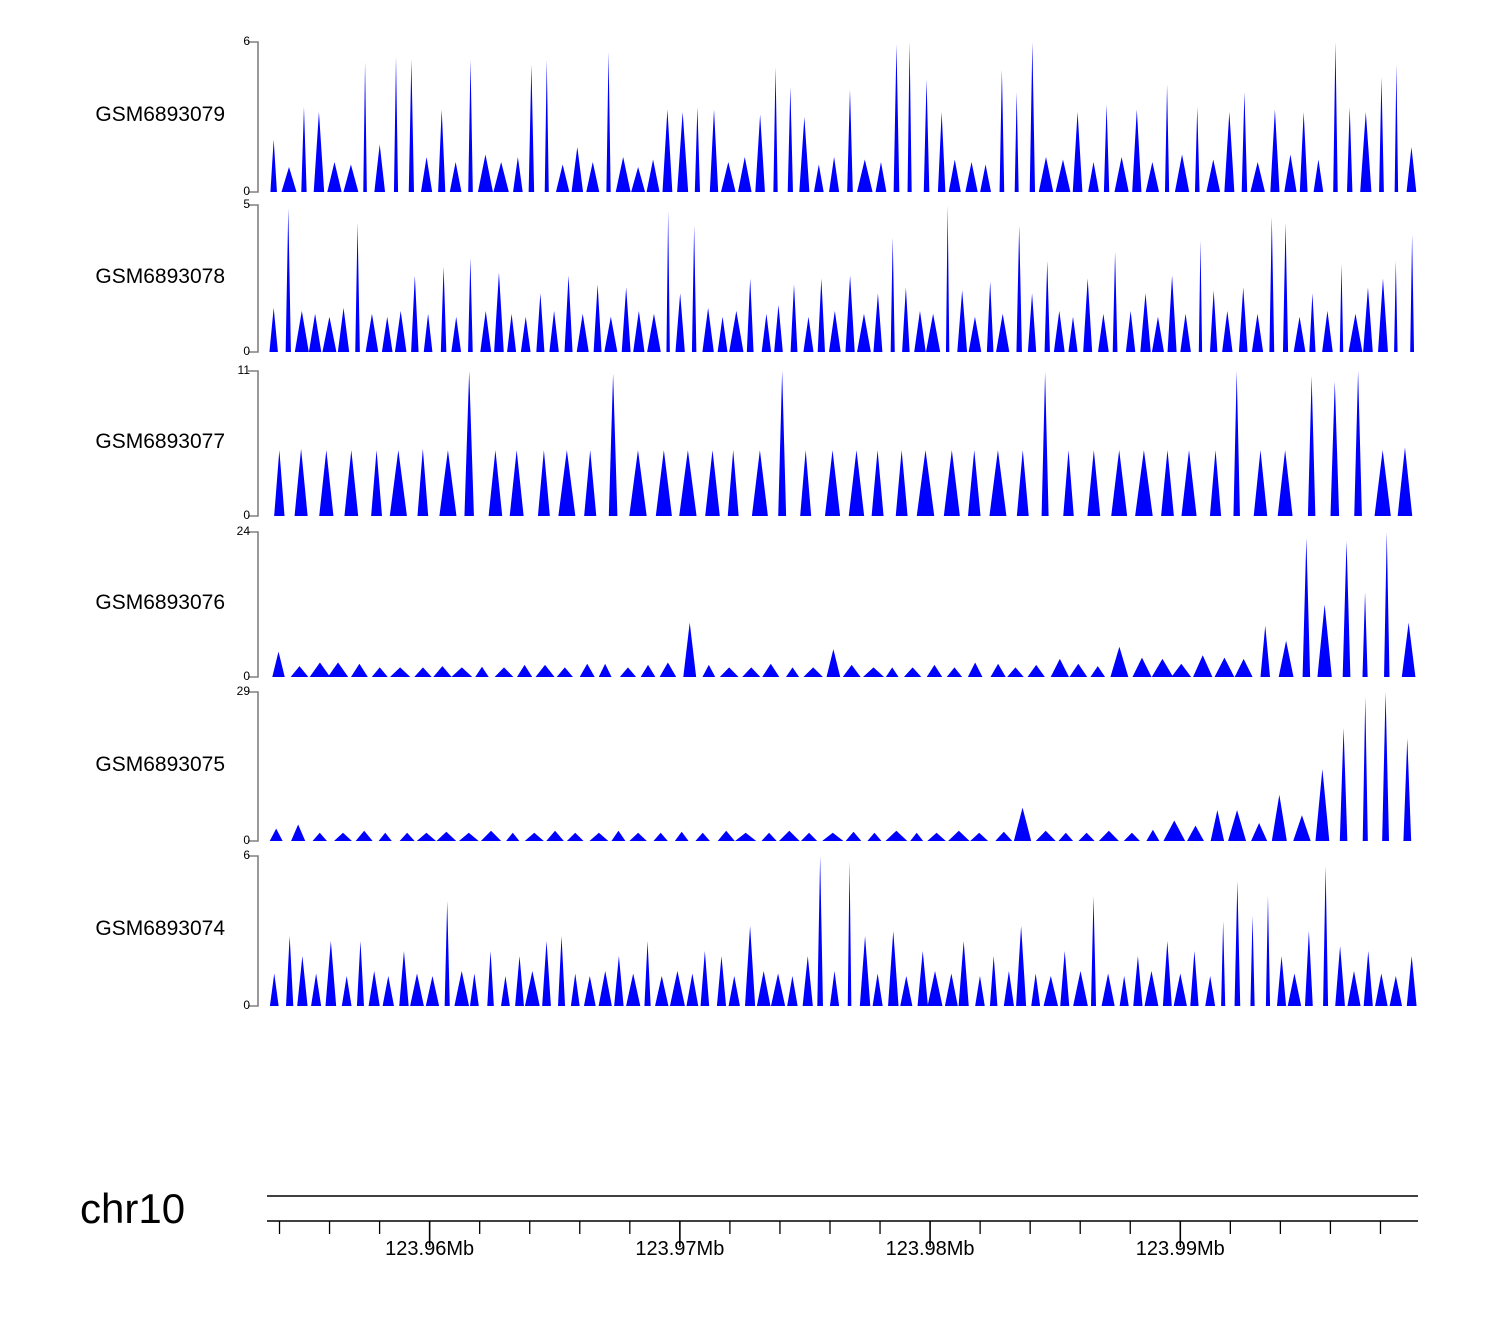 This screenshot has width=1500, height=1320. I want to click on chromosome-label: chr10, so click(133, 1208).